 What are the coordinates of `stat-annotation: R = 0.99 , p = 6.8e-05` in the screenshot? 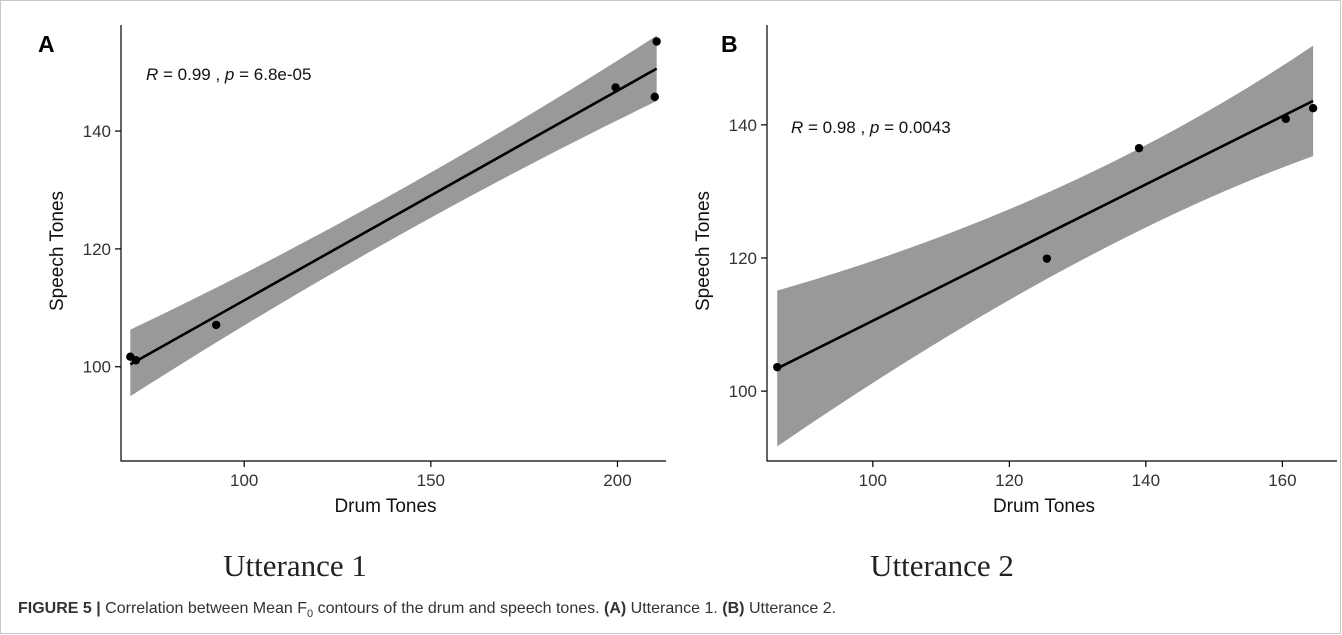 It's located at (228, 74).